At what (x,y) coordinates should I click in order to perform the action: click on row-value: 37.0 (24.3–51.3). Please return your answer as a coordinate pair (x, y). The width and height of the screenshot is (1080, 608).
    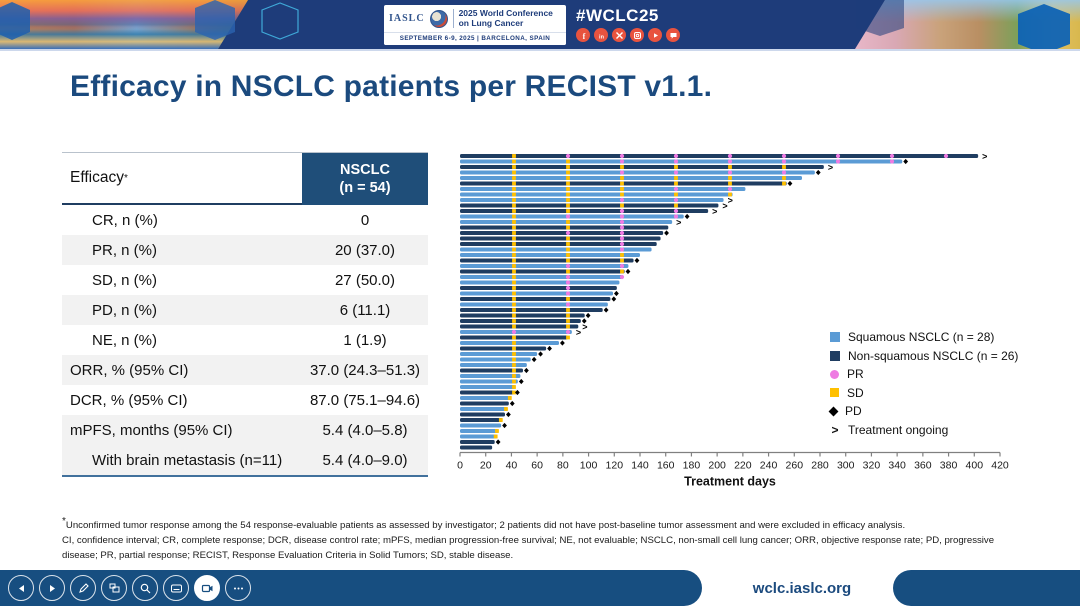
    Looking at the image, I should click on (365, 370).